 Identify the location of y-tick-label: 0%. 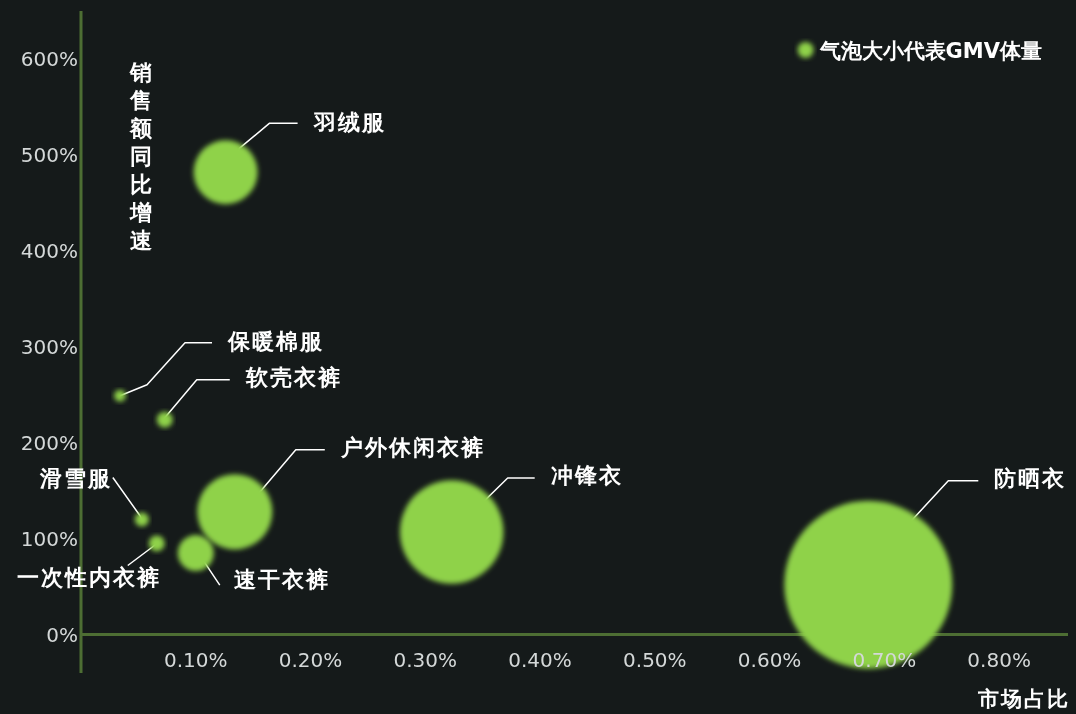
(62, 634).